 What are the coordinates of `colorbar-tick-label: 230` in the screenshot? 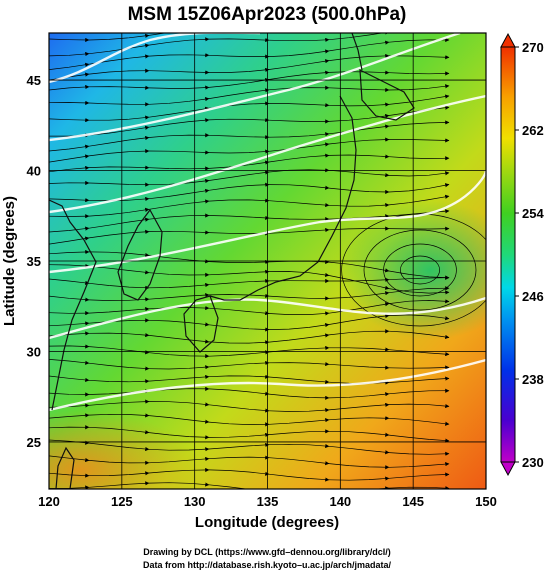 It's located at (533, 462).